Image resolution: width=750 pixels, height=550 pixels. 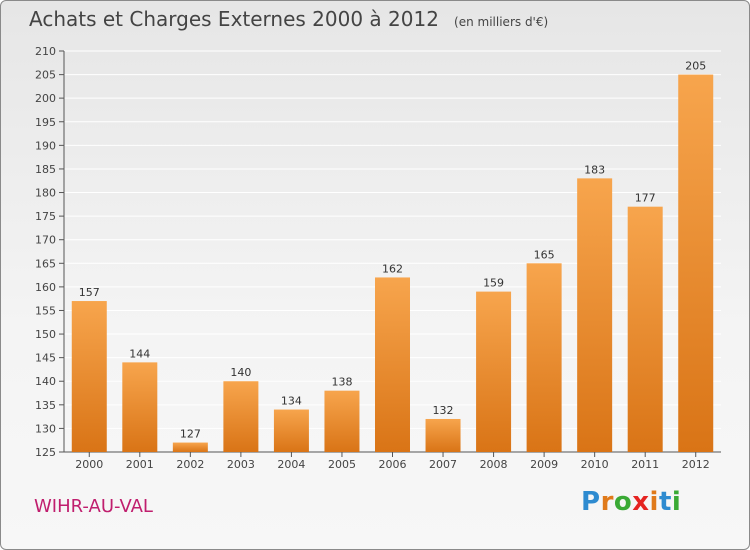 What do you see at coordinates (641, 502) in the screenshot?
I see `logo-letter: x` at bounding box center [641, 502].